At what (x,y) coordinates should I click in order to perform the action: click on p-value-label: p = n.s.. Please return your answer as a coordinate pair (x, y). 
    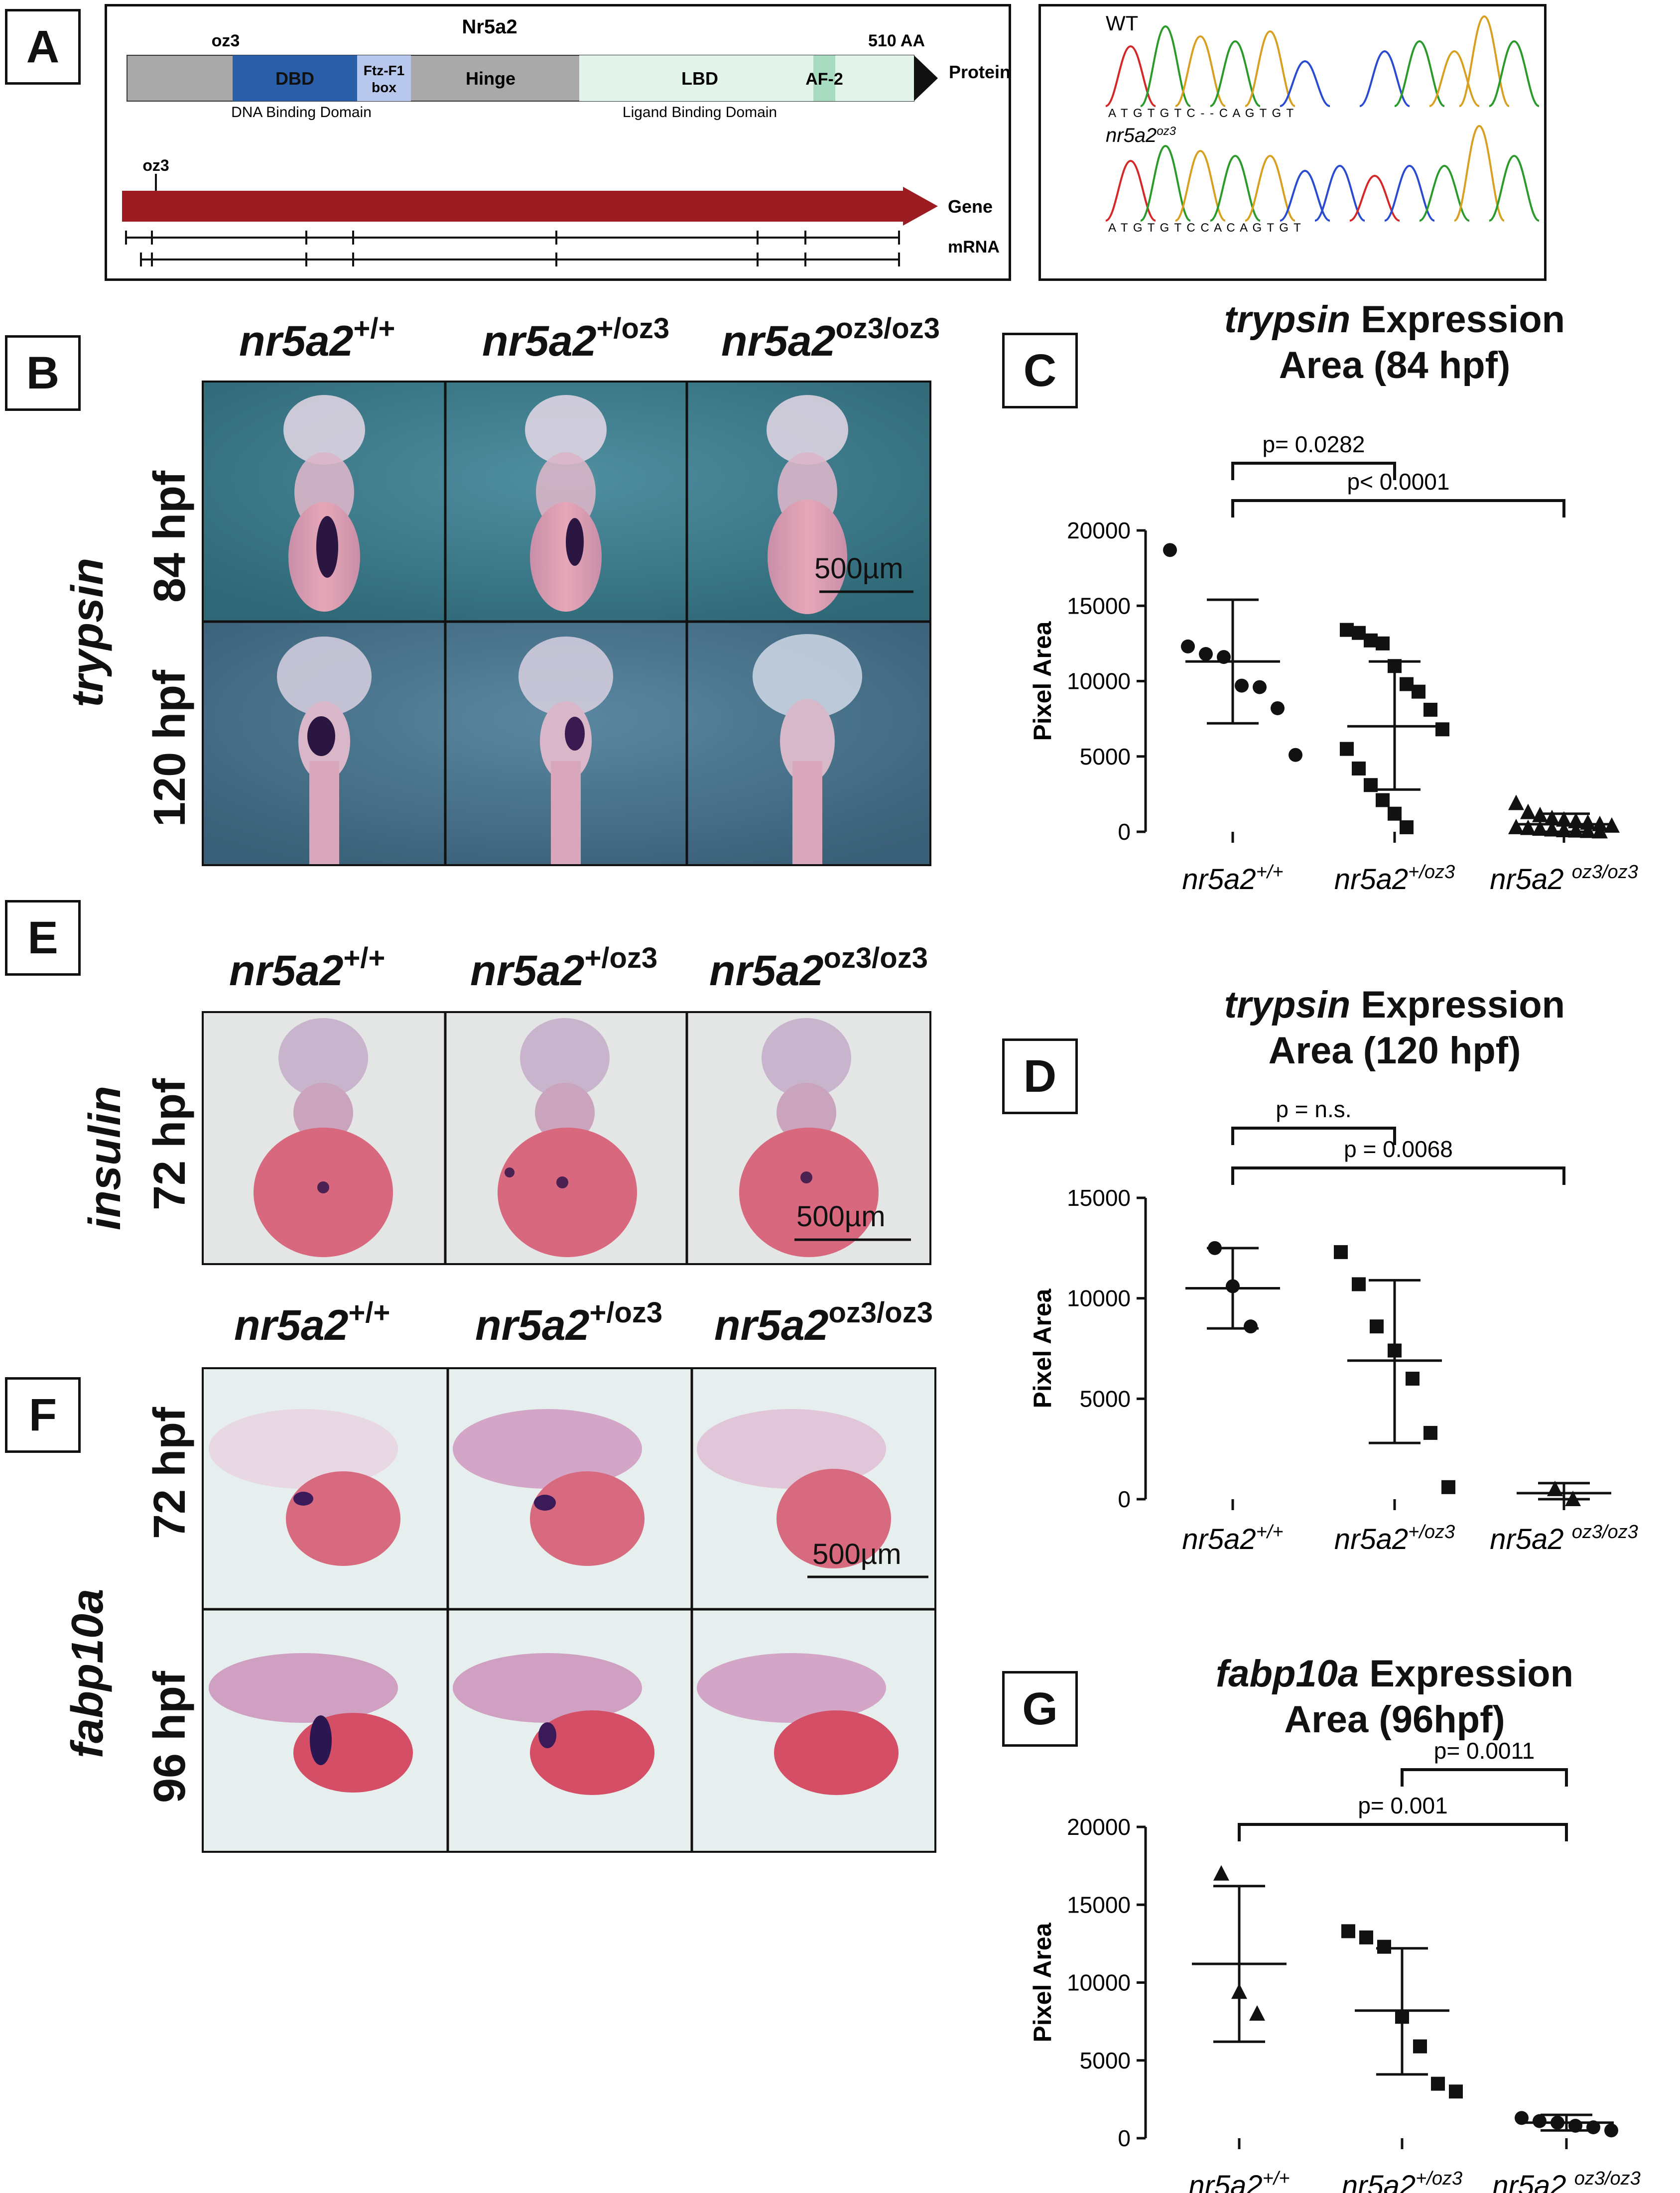
    Looking at the image, I should click on (1314, 1109).